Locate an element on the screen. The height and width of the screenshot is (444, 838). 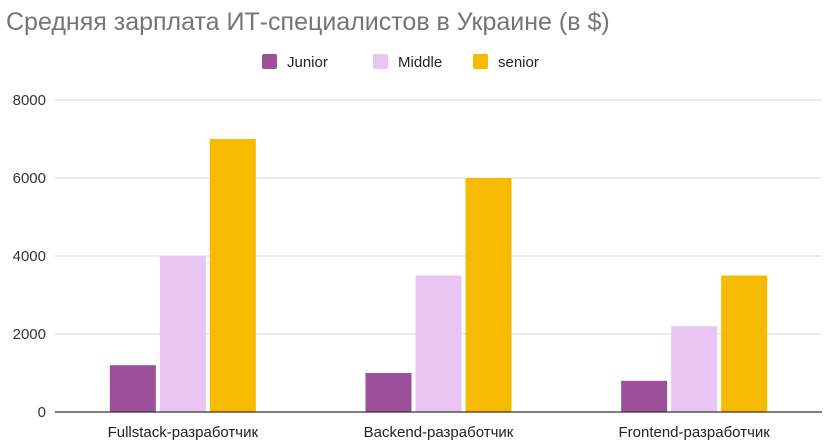
x-tick-label: Frontend-разработчик is located at coordinates (694, 432).